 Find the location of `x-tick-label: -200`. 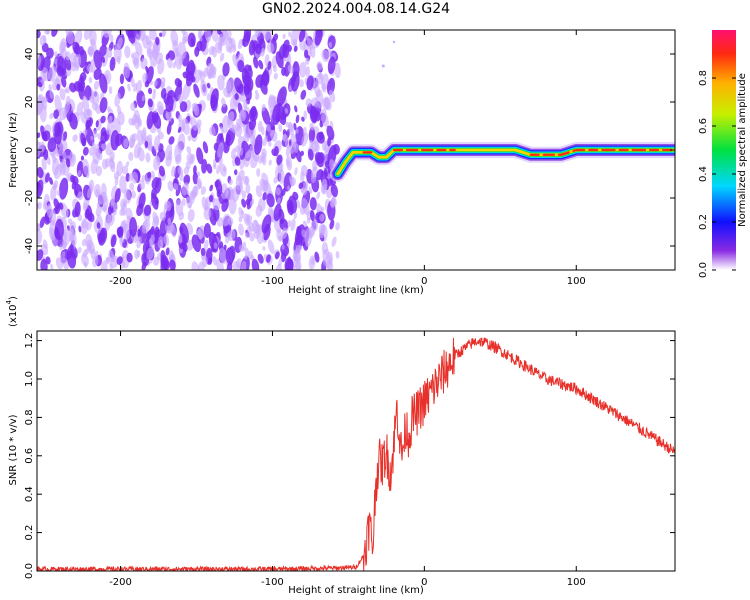

x-tick-label: -200 is located at coordinates (120, 582).